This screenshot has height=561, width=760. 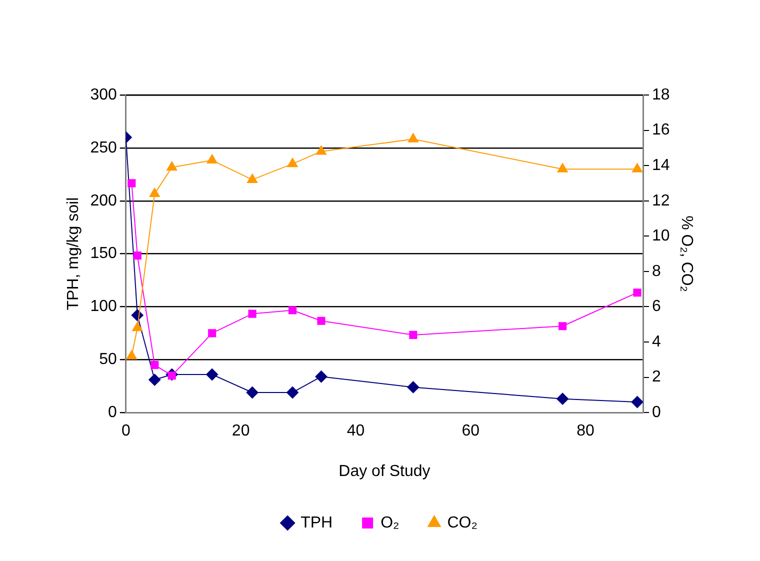 What do you see at coordinates (657, 341) in the screenshot?
I see `y2-tick-label: 4` at bounding box center [657, 341].